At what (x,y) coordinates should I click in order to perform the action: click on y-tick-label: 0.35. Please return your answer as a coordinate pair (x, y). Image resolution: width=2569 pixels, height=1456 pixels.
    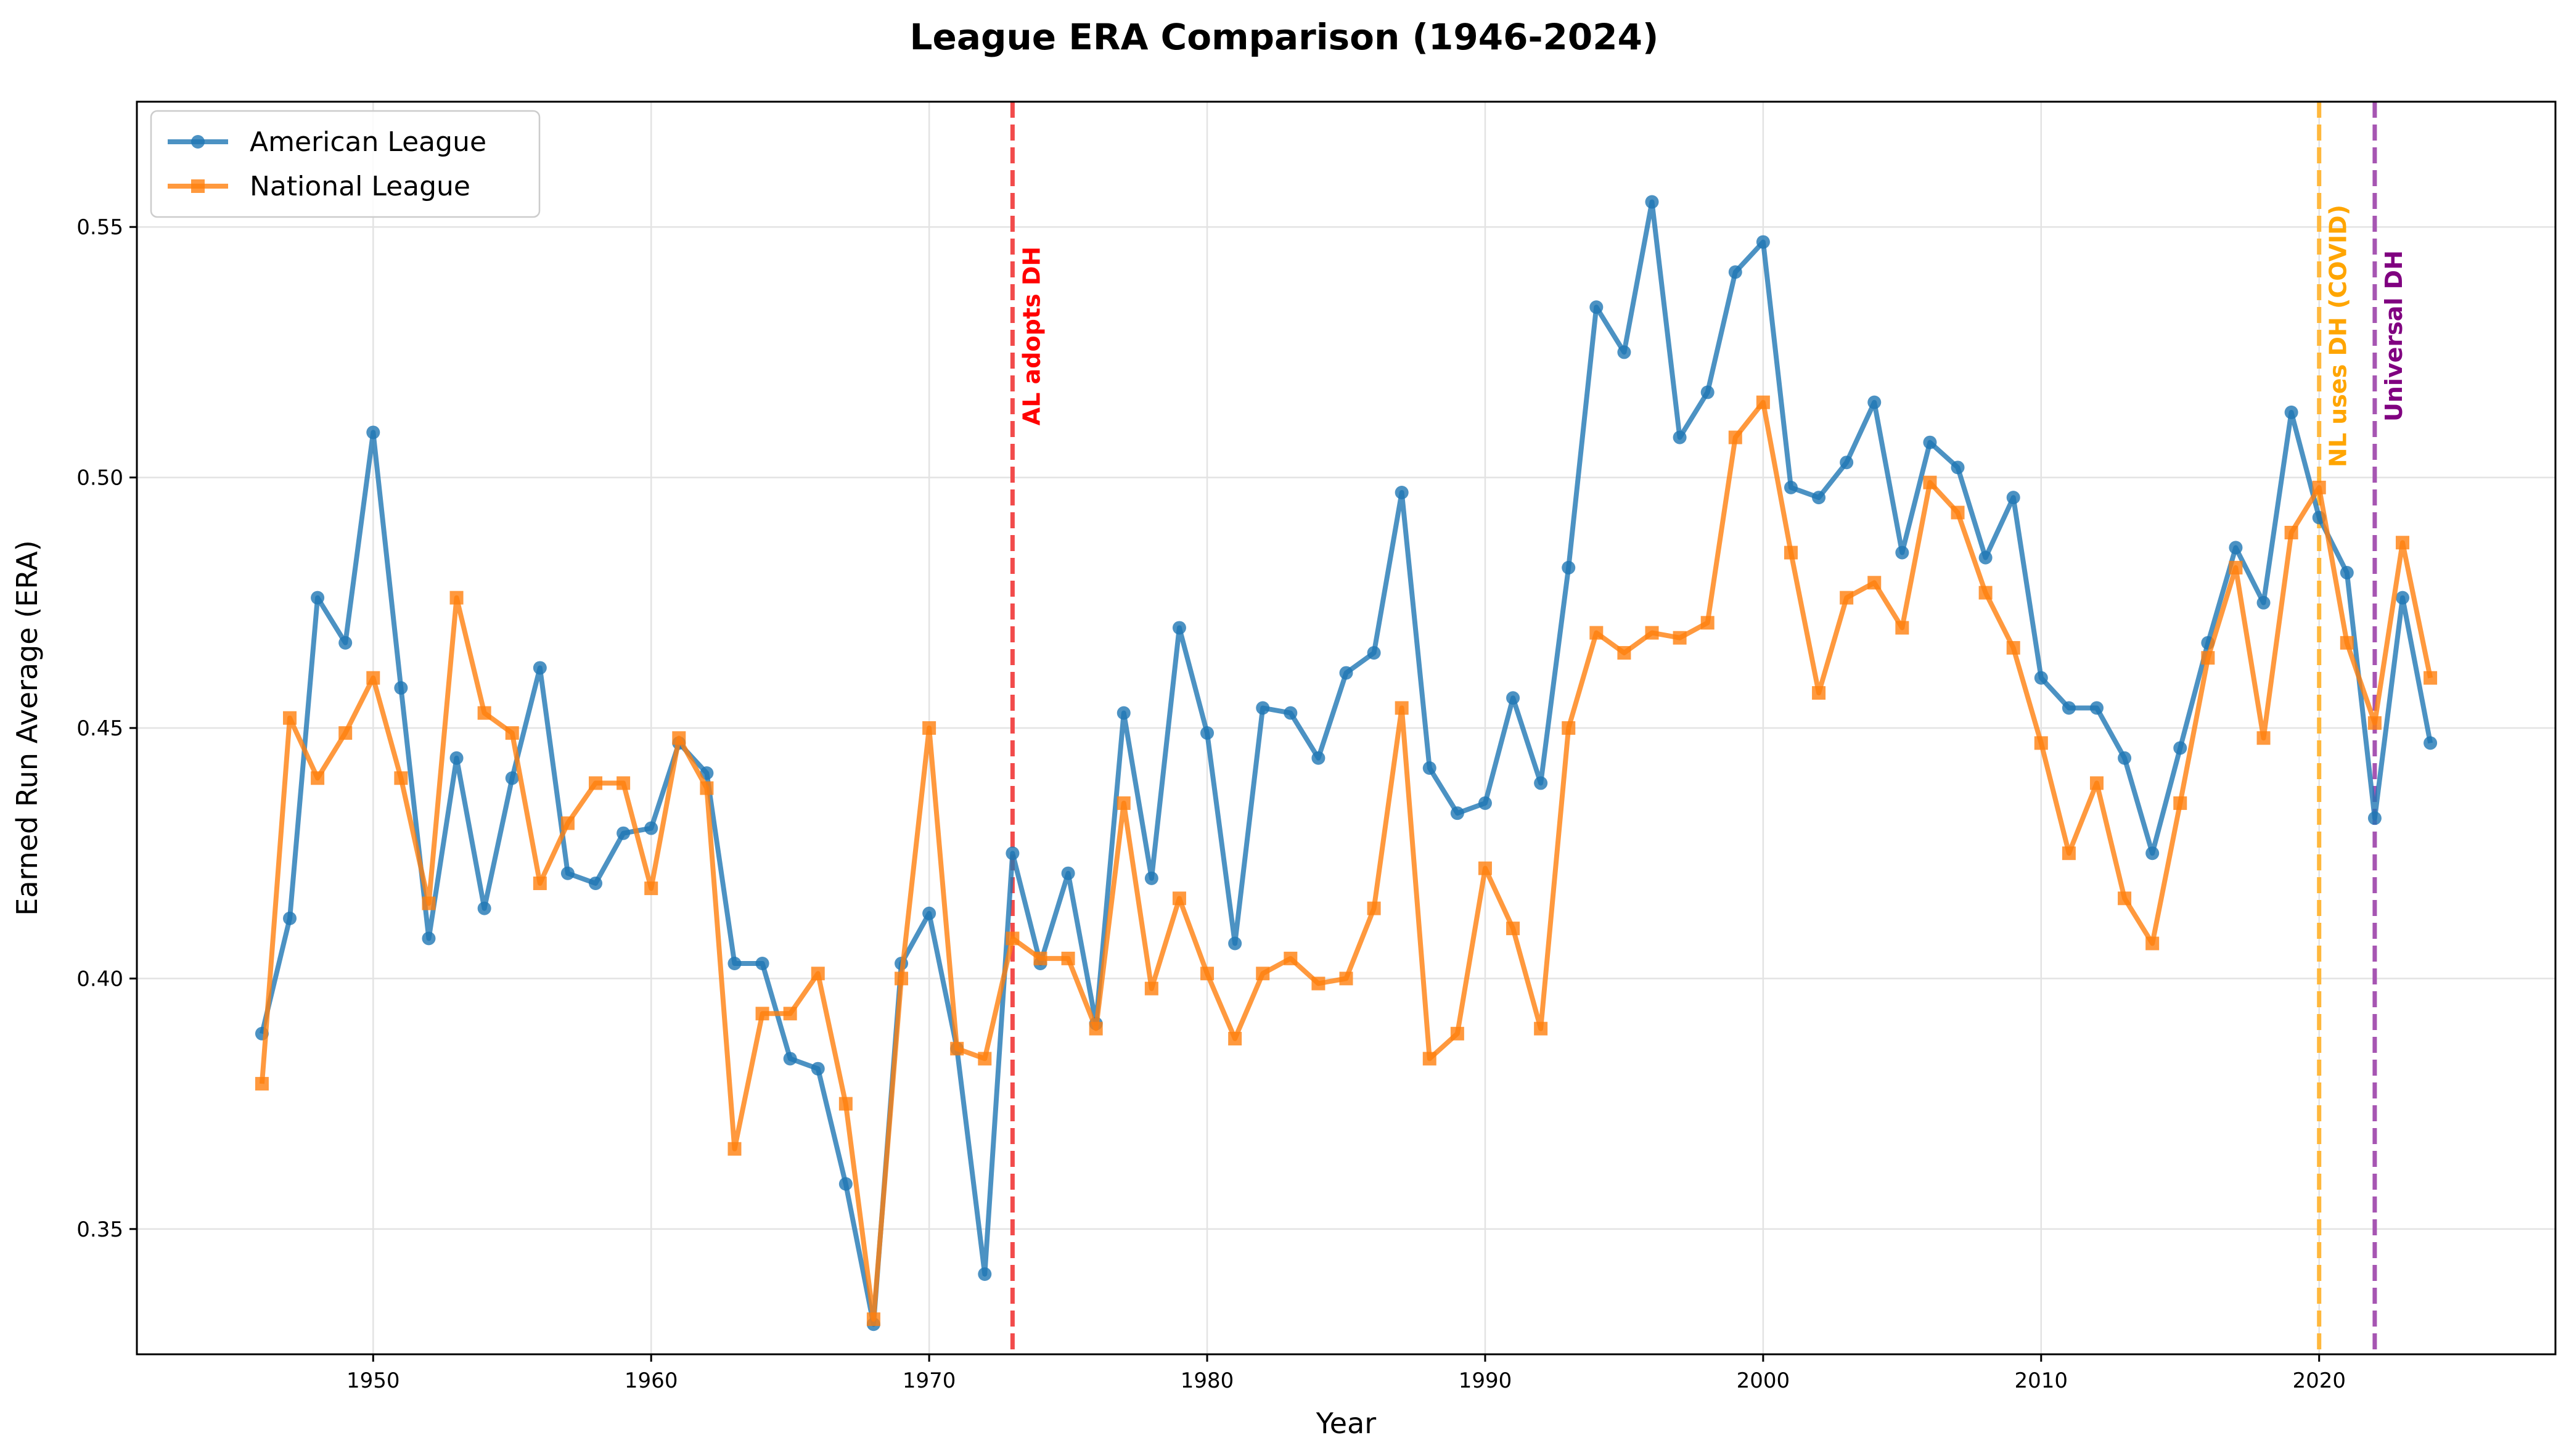
    Looking at the image, I should click on (99, 1229).